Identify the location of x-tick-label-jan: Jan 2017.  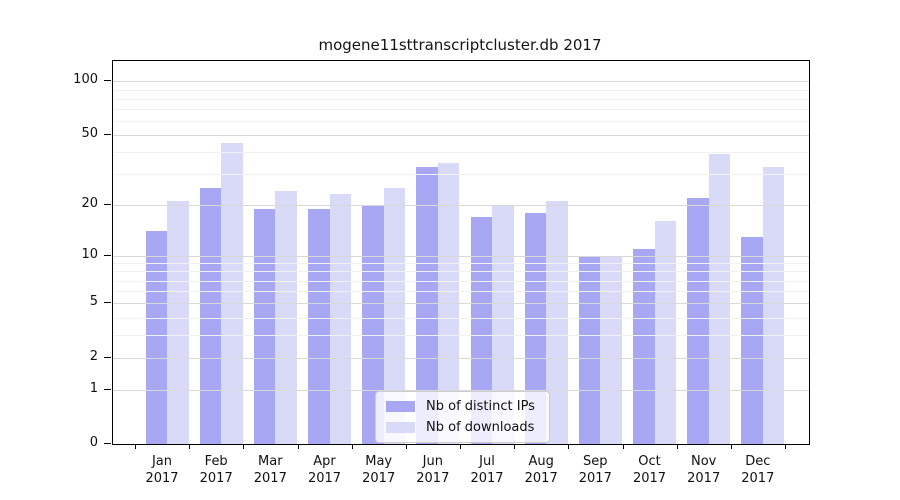
(162, 470).